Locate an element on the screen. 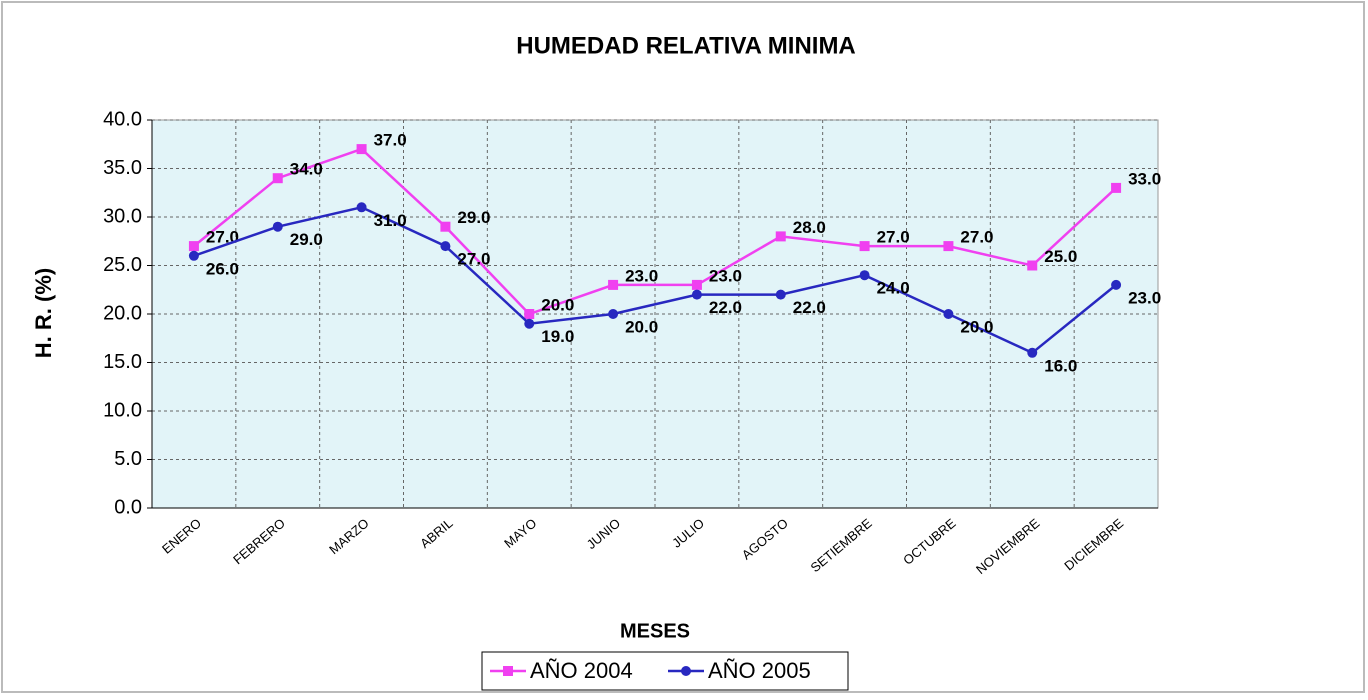  data-label: 37.0 is located at coordinates (390, 140).